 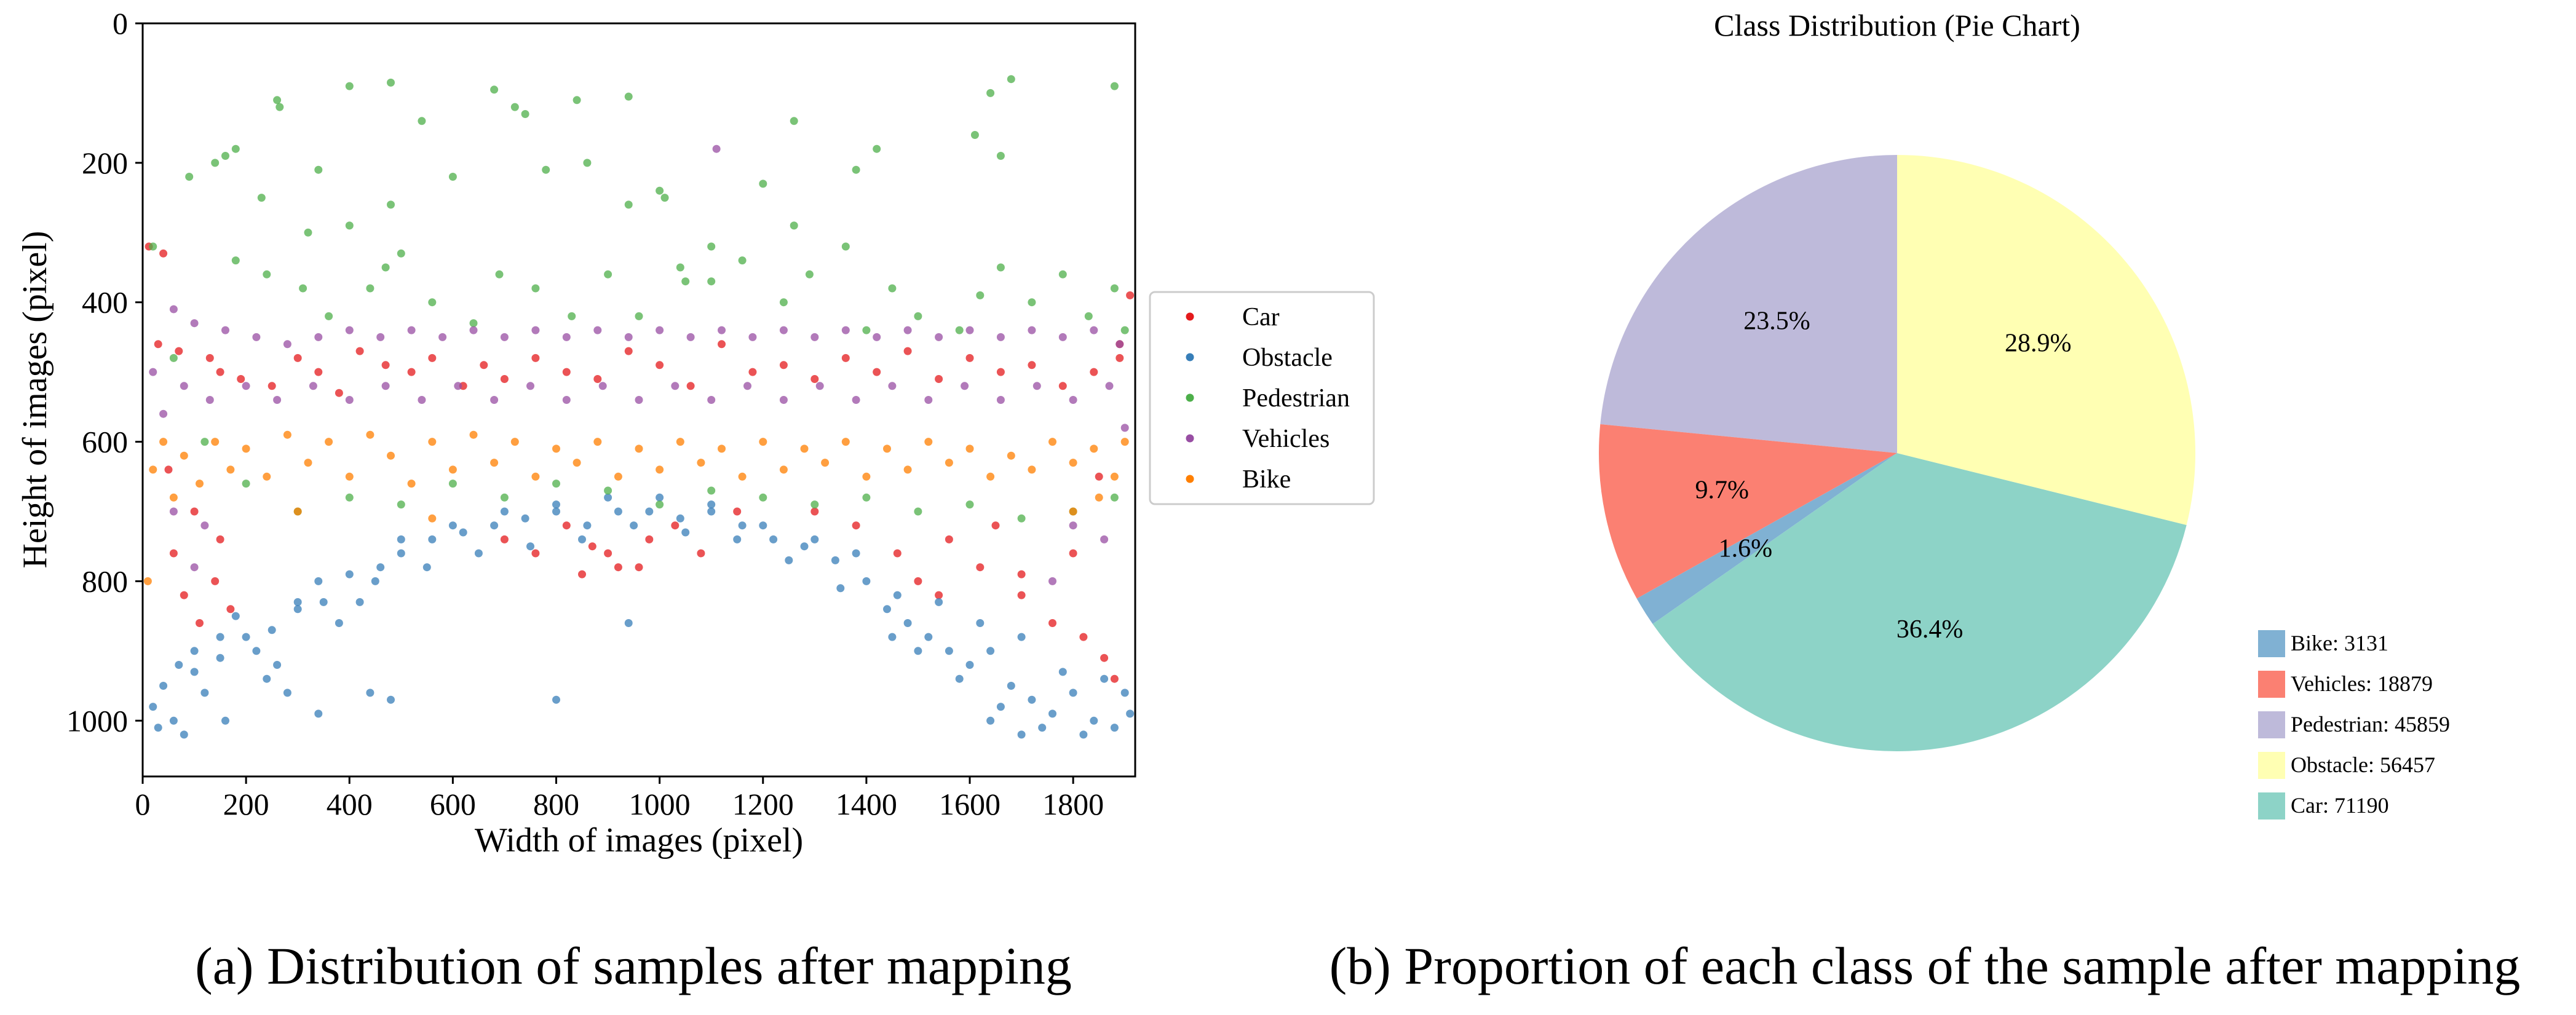 I want to click on pie-percent-obstacle: 28.9%, so click(x=2038, y=344).